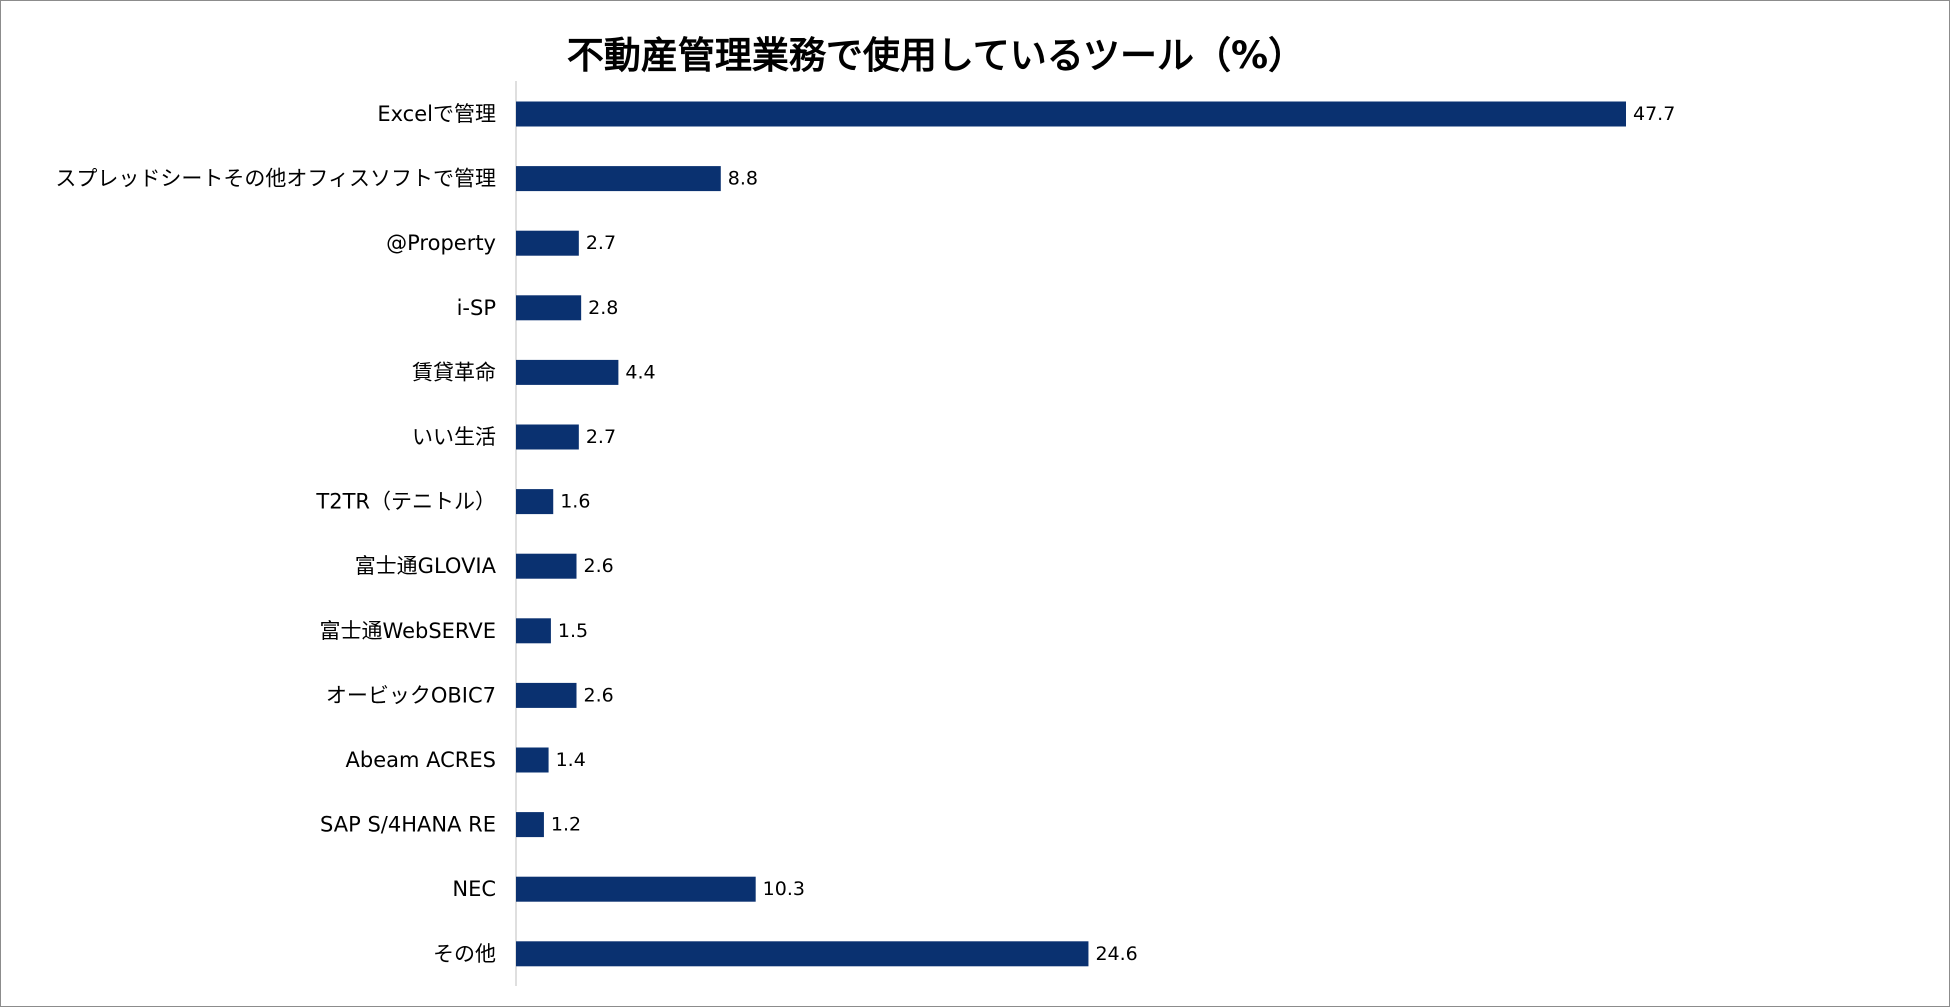 The width and height of the screenshot is (1950, 1007). Describe the element at coordinates (476, 308) in the screenshot. I see `category-label: i-SP` at that location.